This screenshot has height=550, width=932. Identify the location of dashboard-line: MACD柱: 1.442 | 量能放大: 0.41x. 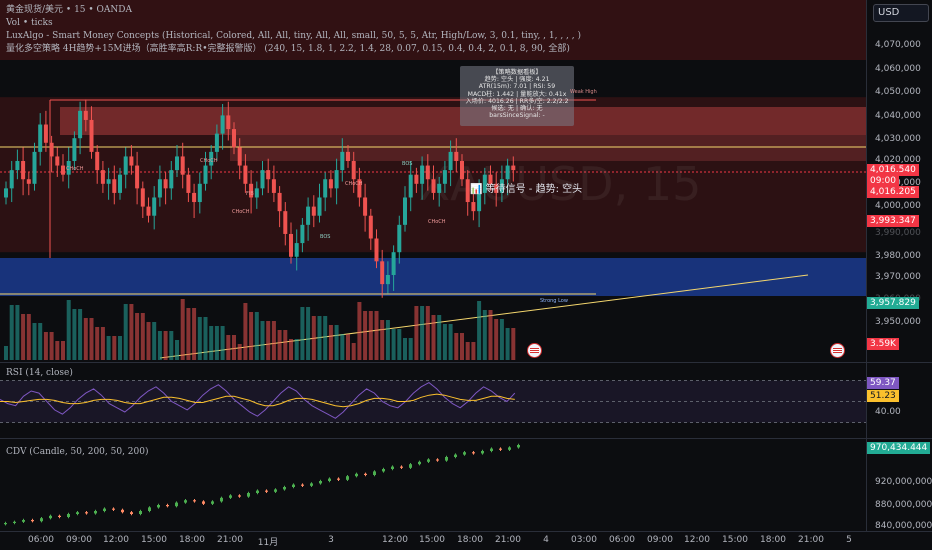
(517, 94).